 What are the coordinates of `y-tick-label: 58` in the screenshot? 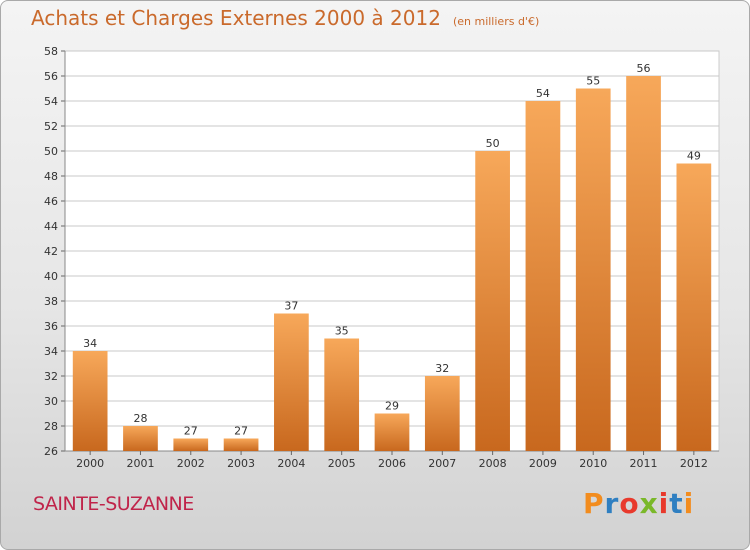 It's located at (51, 51).